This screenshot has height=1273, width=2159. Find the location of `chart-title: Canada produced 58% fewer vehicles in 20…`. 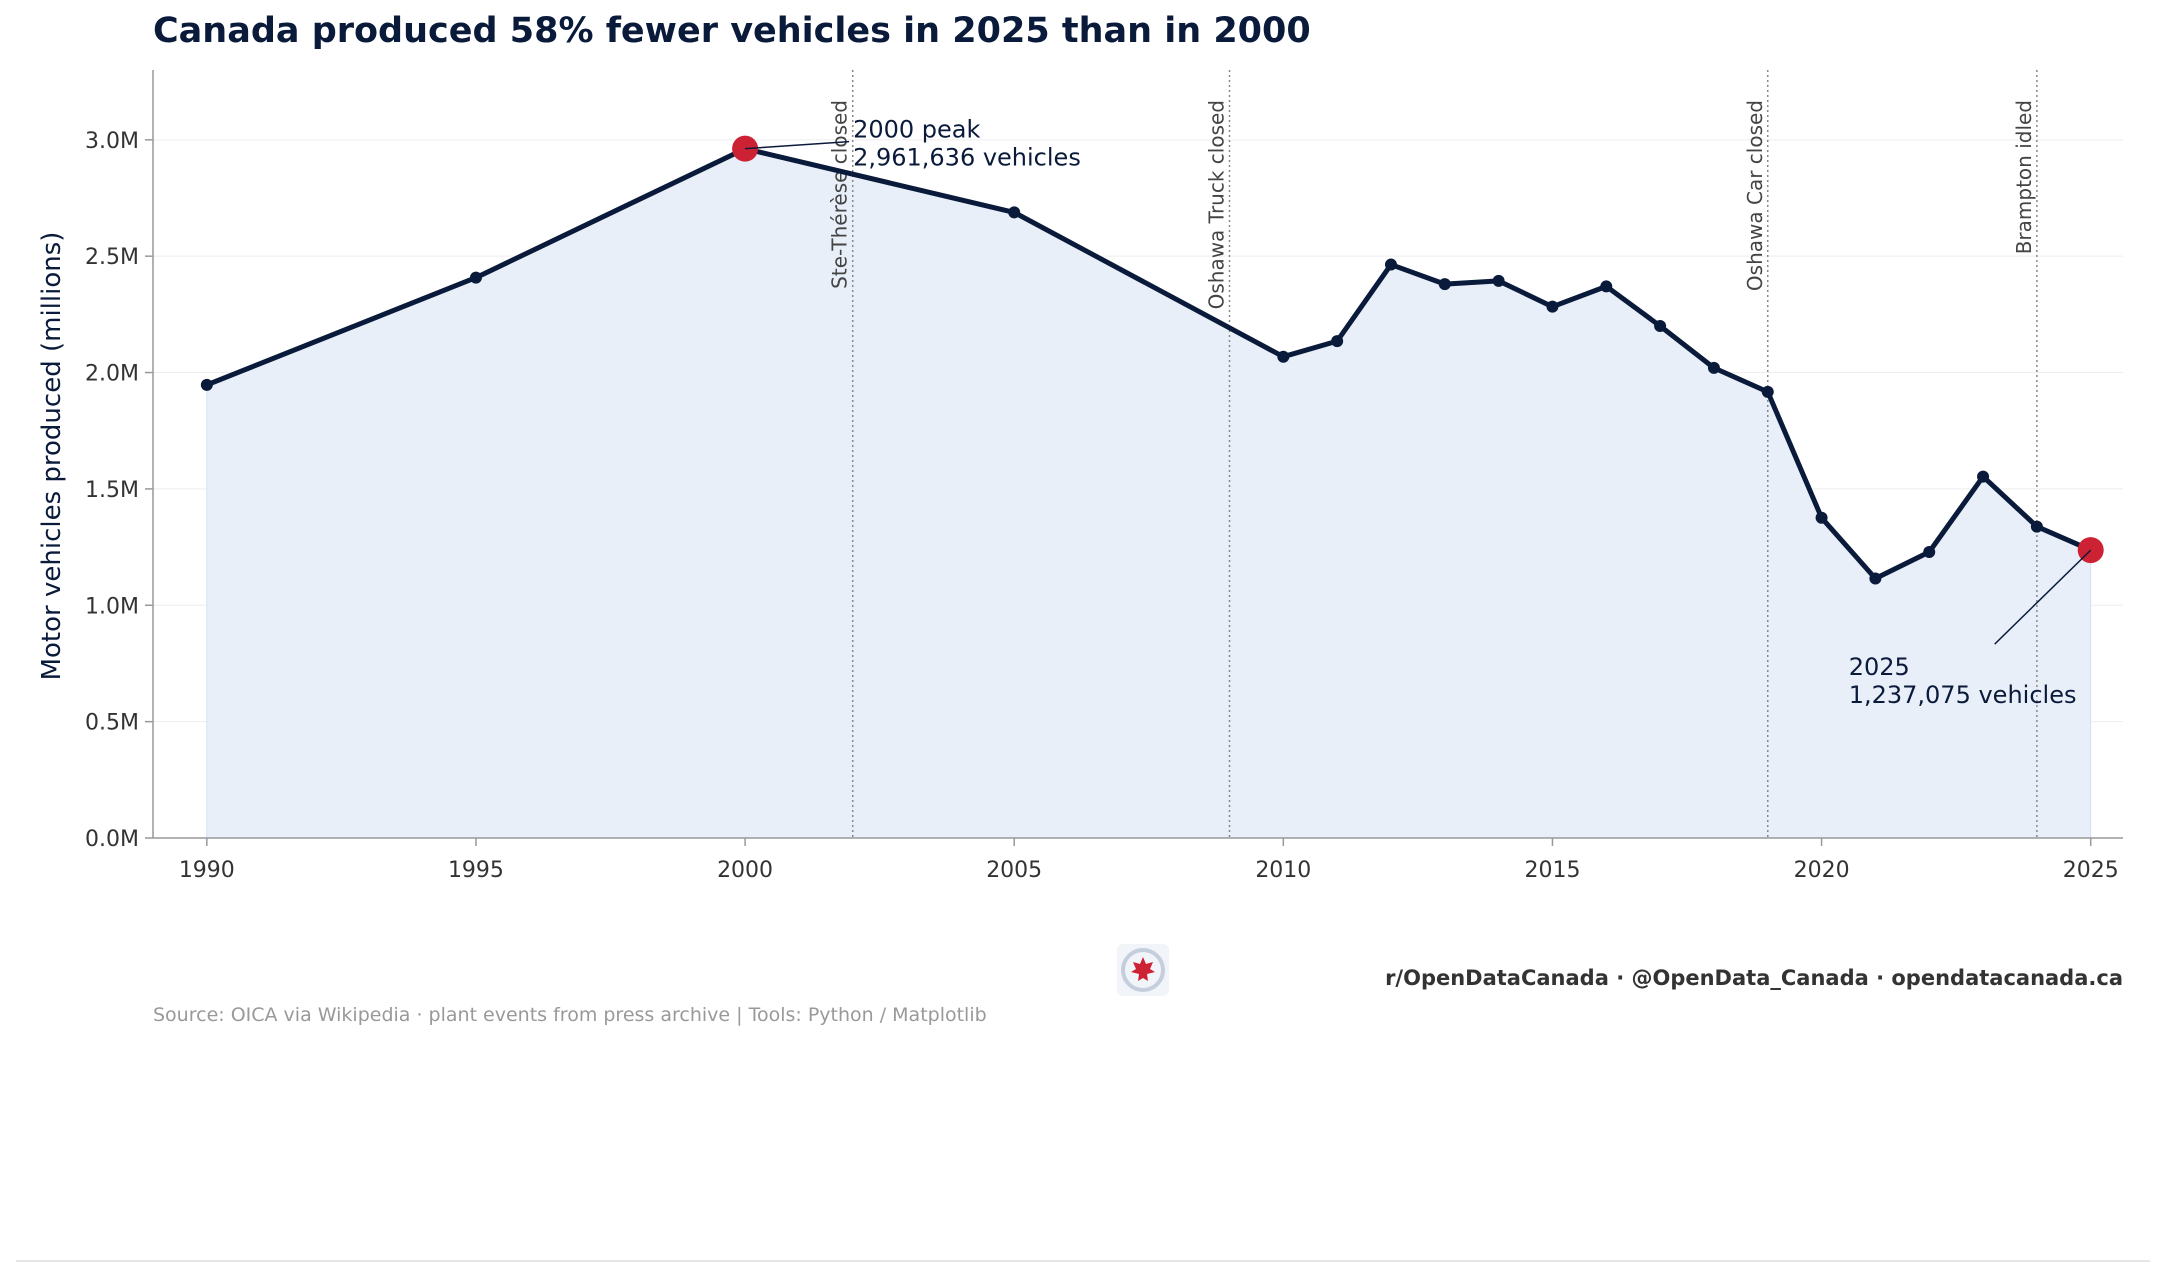

chart-title: Canada produced 58% fewer vehicles in 20… is located at coordinates (732, 31).